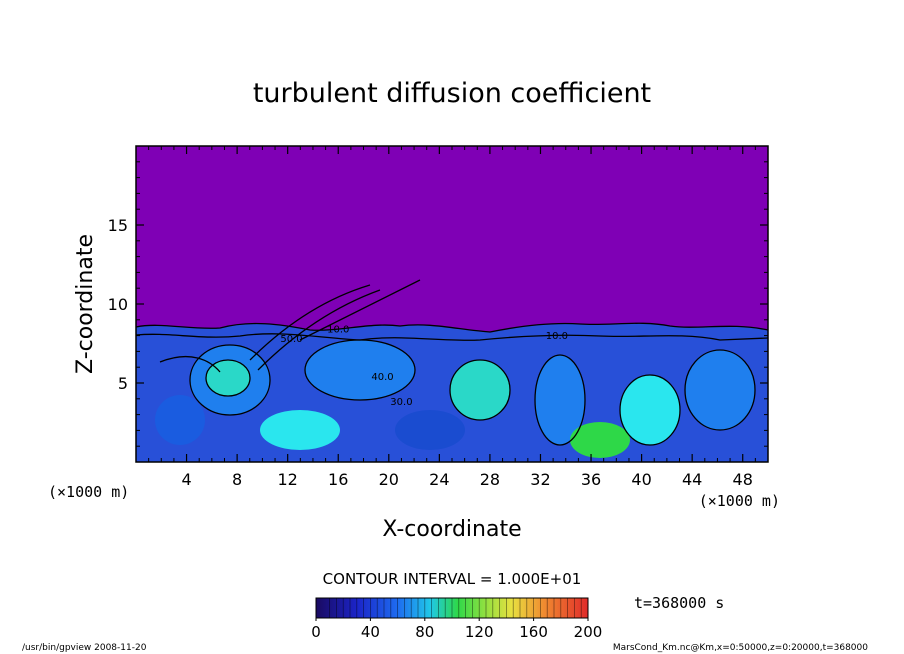  I want to click on colorbar-tick-label: 40, so click(370, 632).